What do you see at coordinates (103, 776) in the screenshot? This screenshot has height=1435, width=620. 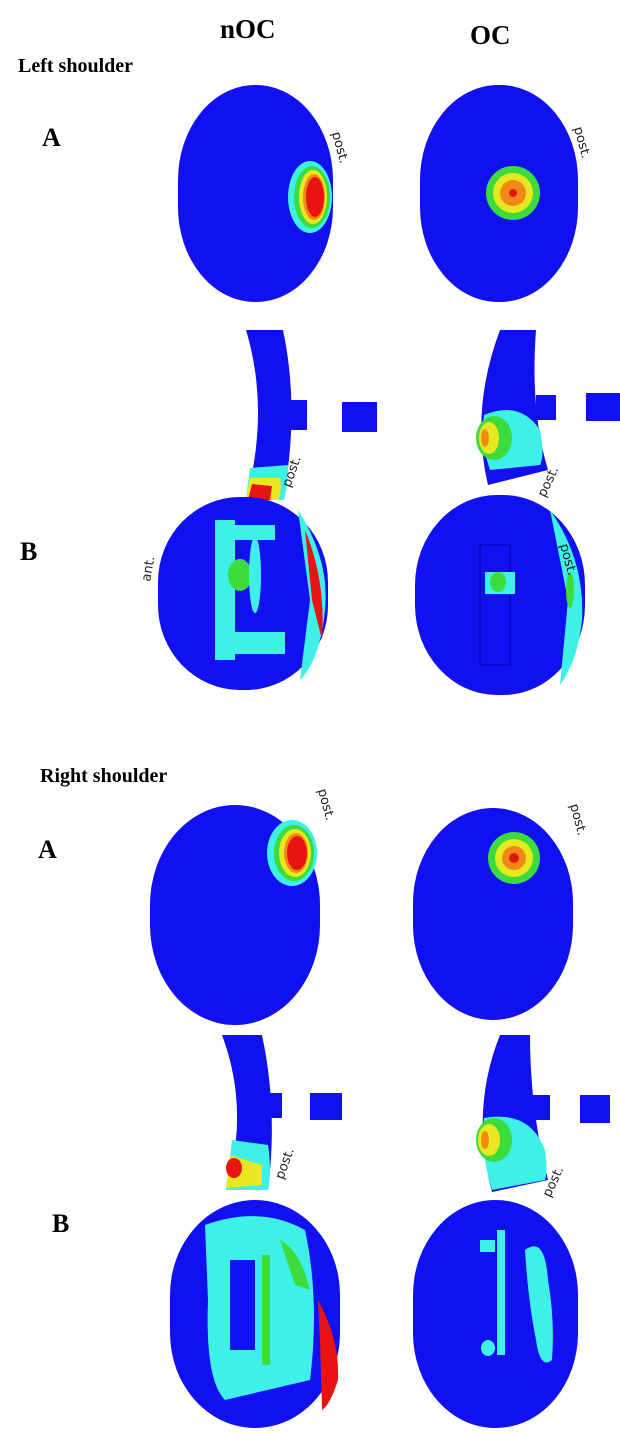 I see `section-title: Right shoulder` at bounding box center [103, 776].